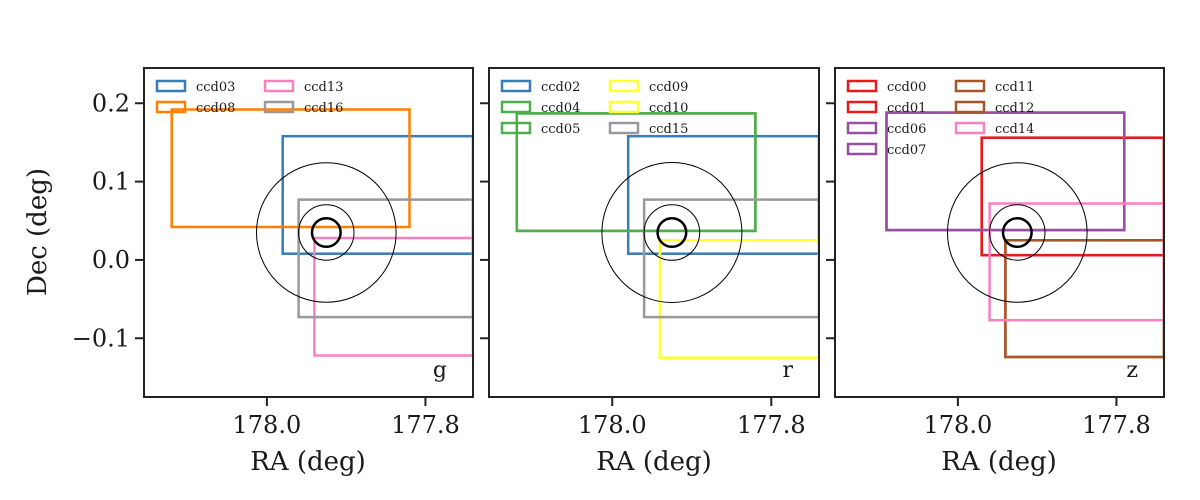 The image size is (1200, 500). What do you see at coordinates (668, 129) in the screenshot?
I see `legend-label-ccd15: ccd15` at bounding box center [668, 129].